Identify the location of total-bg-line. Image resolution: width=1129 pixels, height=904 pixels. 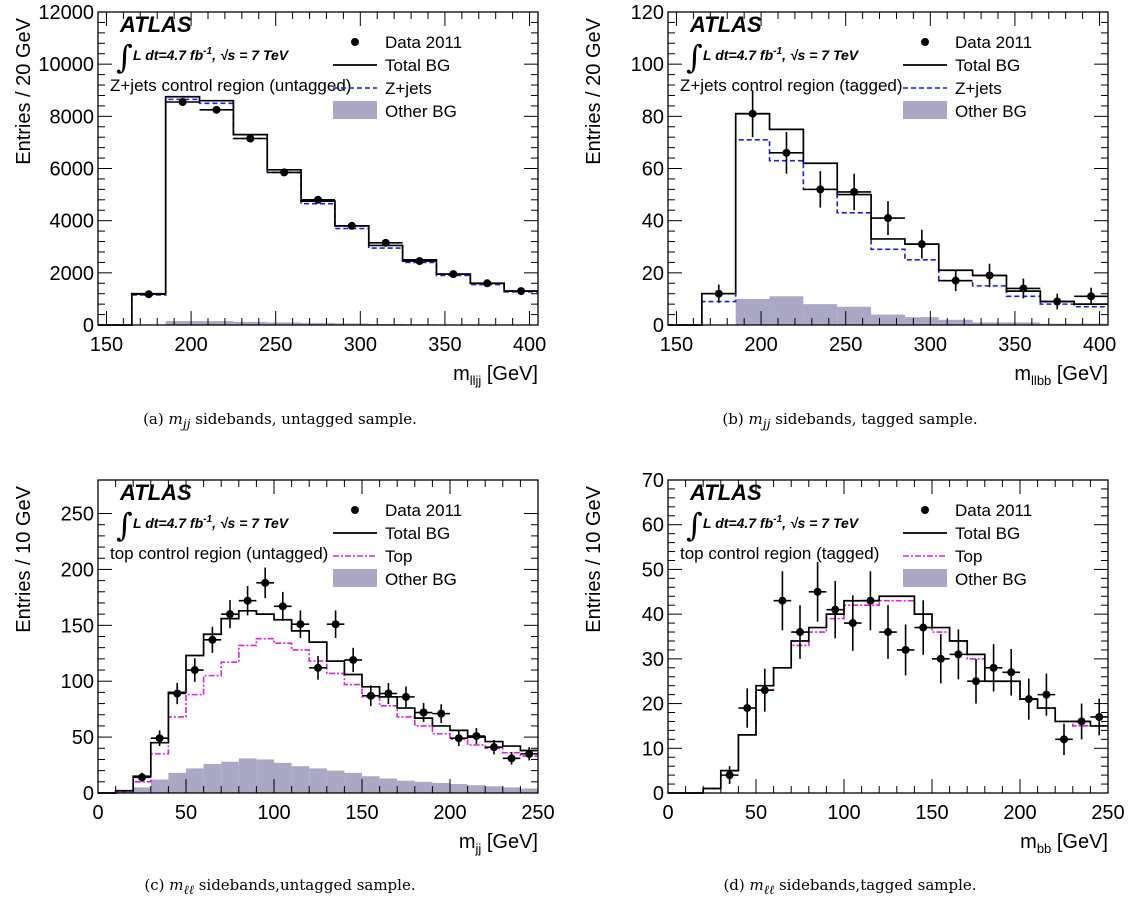
(318, 210).